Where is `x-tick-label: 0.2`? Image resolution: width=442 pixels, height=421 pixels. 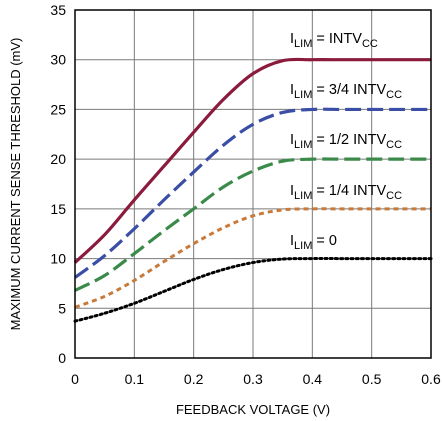
x-tick-label: 0.2 is located at coordinates (194, 379).